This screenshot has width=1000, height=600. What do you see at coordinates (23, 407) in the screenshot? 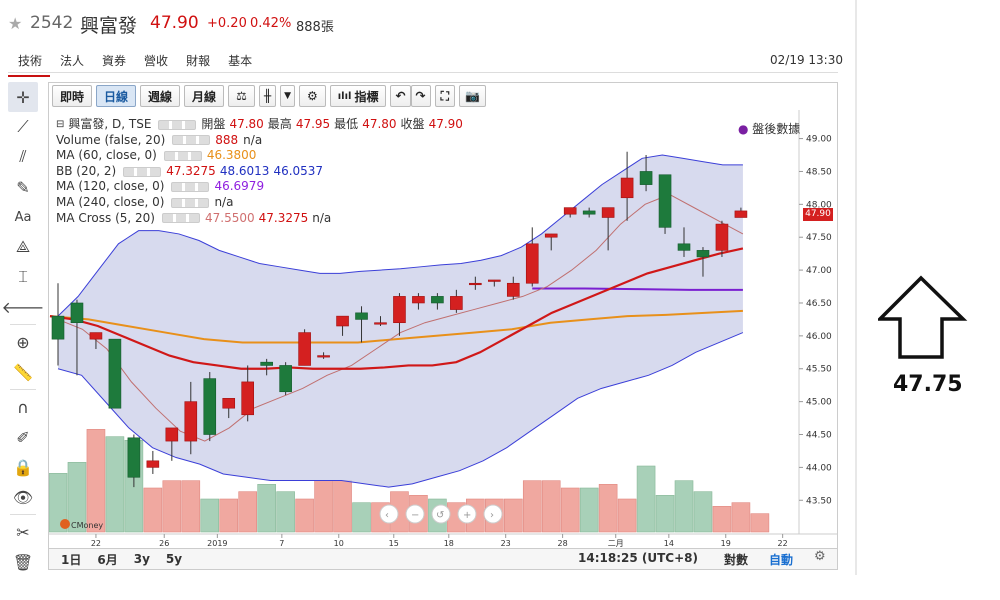
I see `magnet-icon: ∩` at bounding box center [23, 407].